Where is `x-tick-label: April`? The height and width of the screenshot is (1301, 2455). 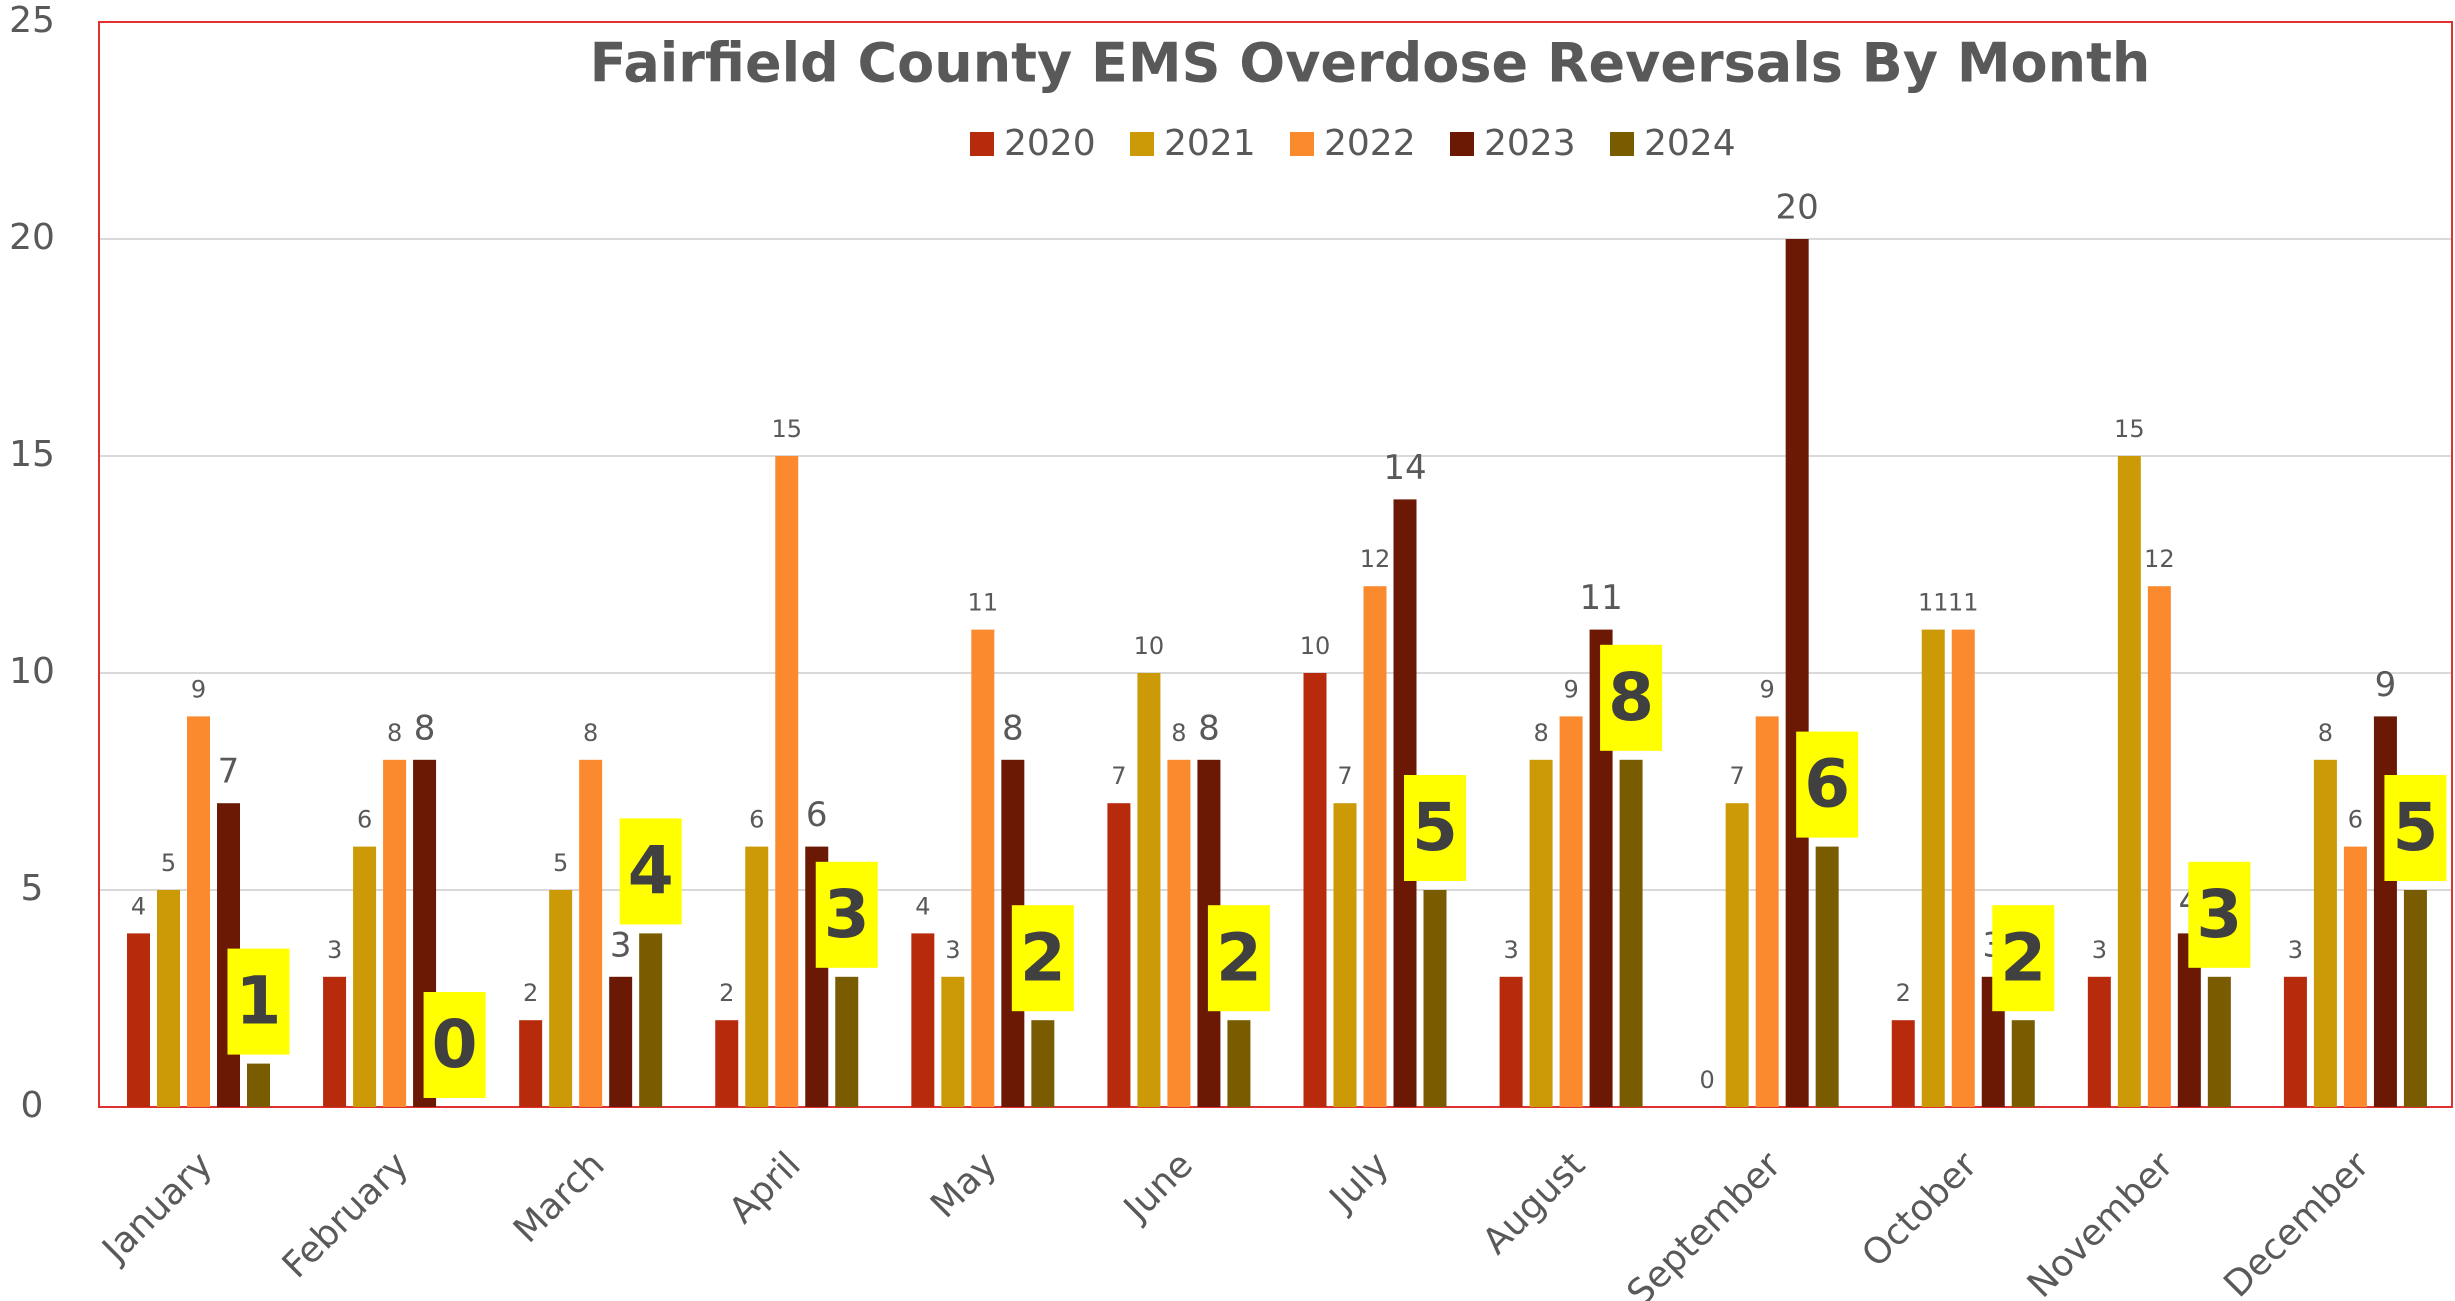 x-tick-label: April is located at coordinates (765, 1187).